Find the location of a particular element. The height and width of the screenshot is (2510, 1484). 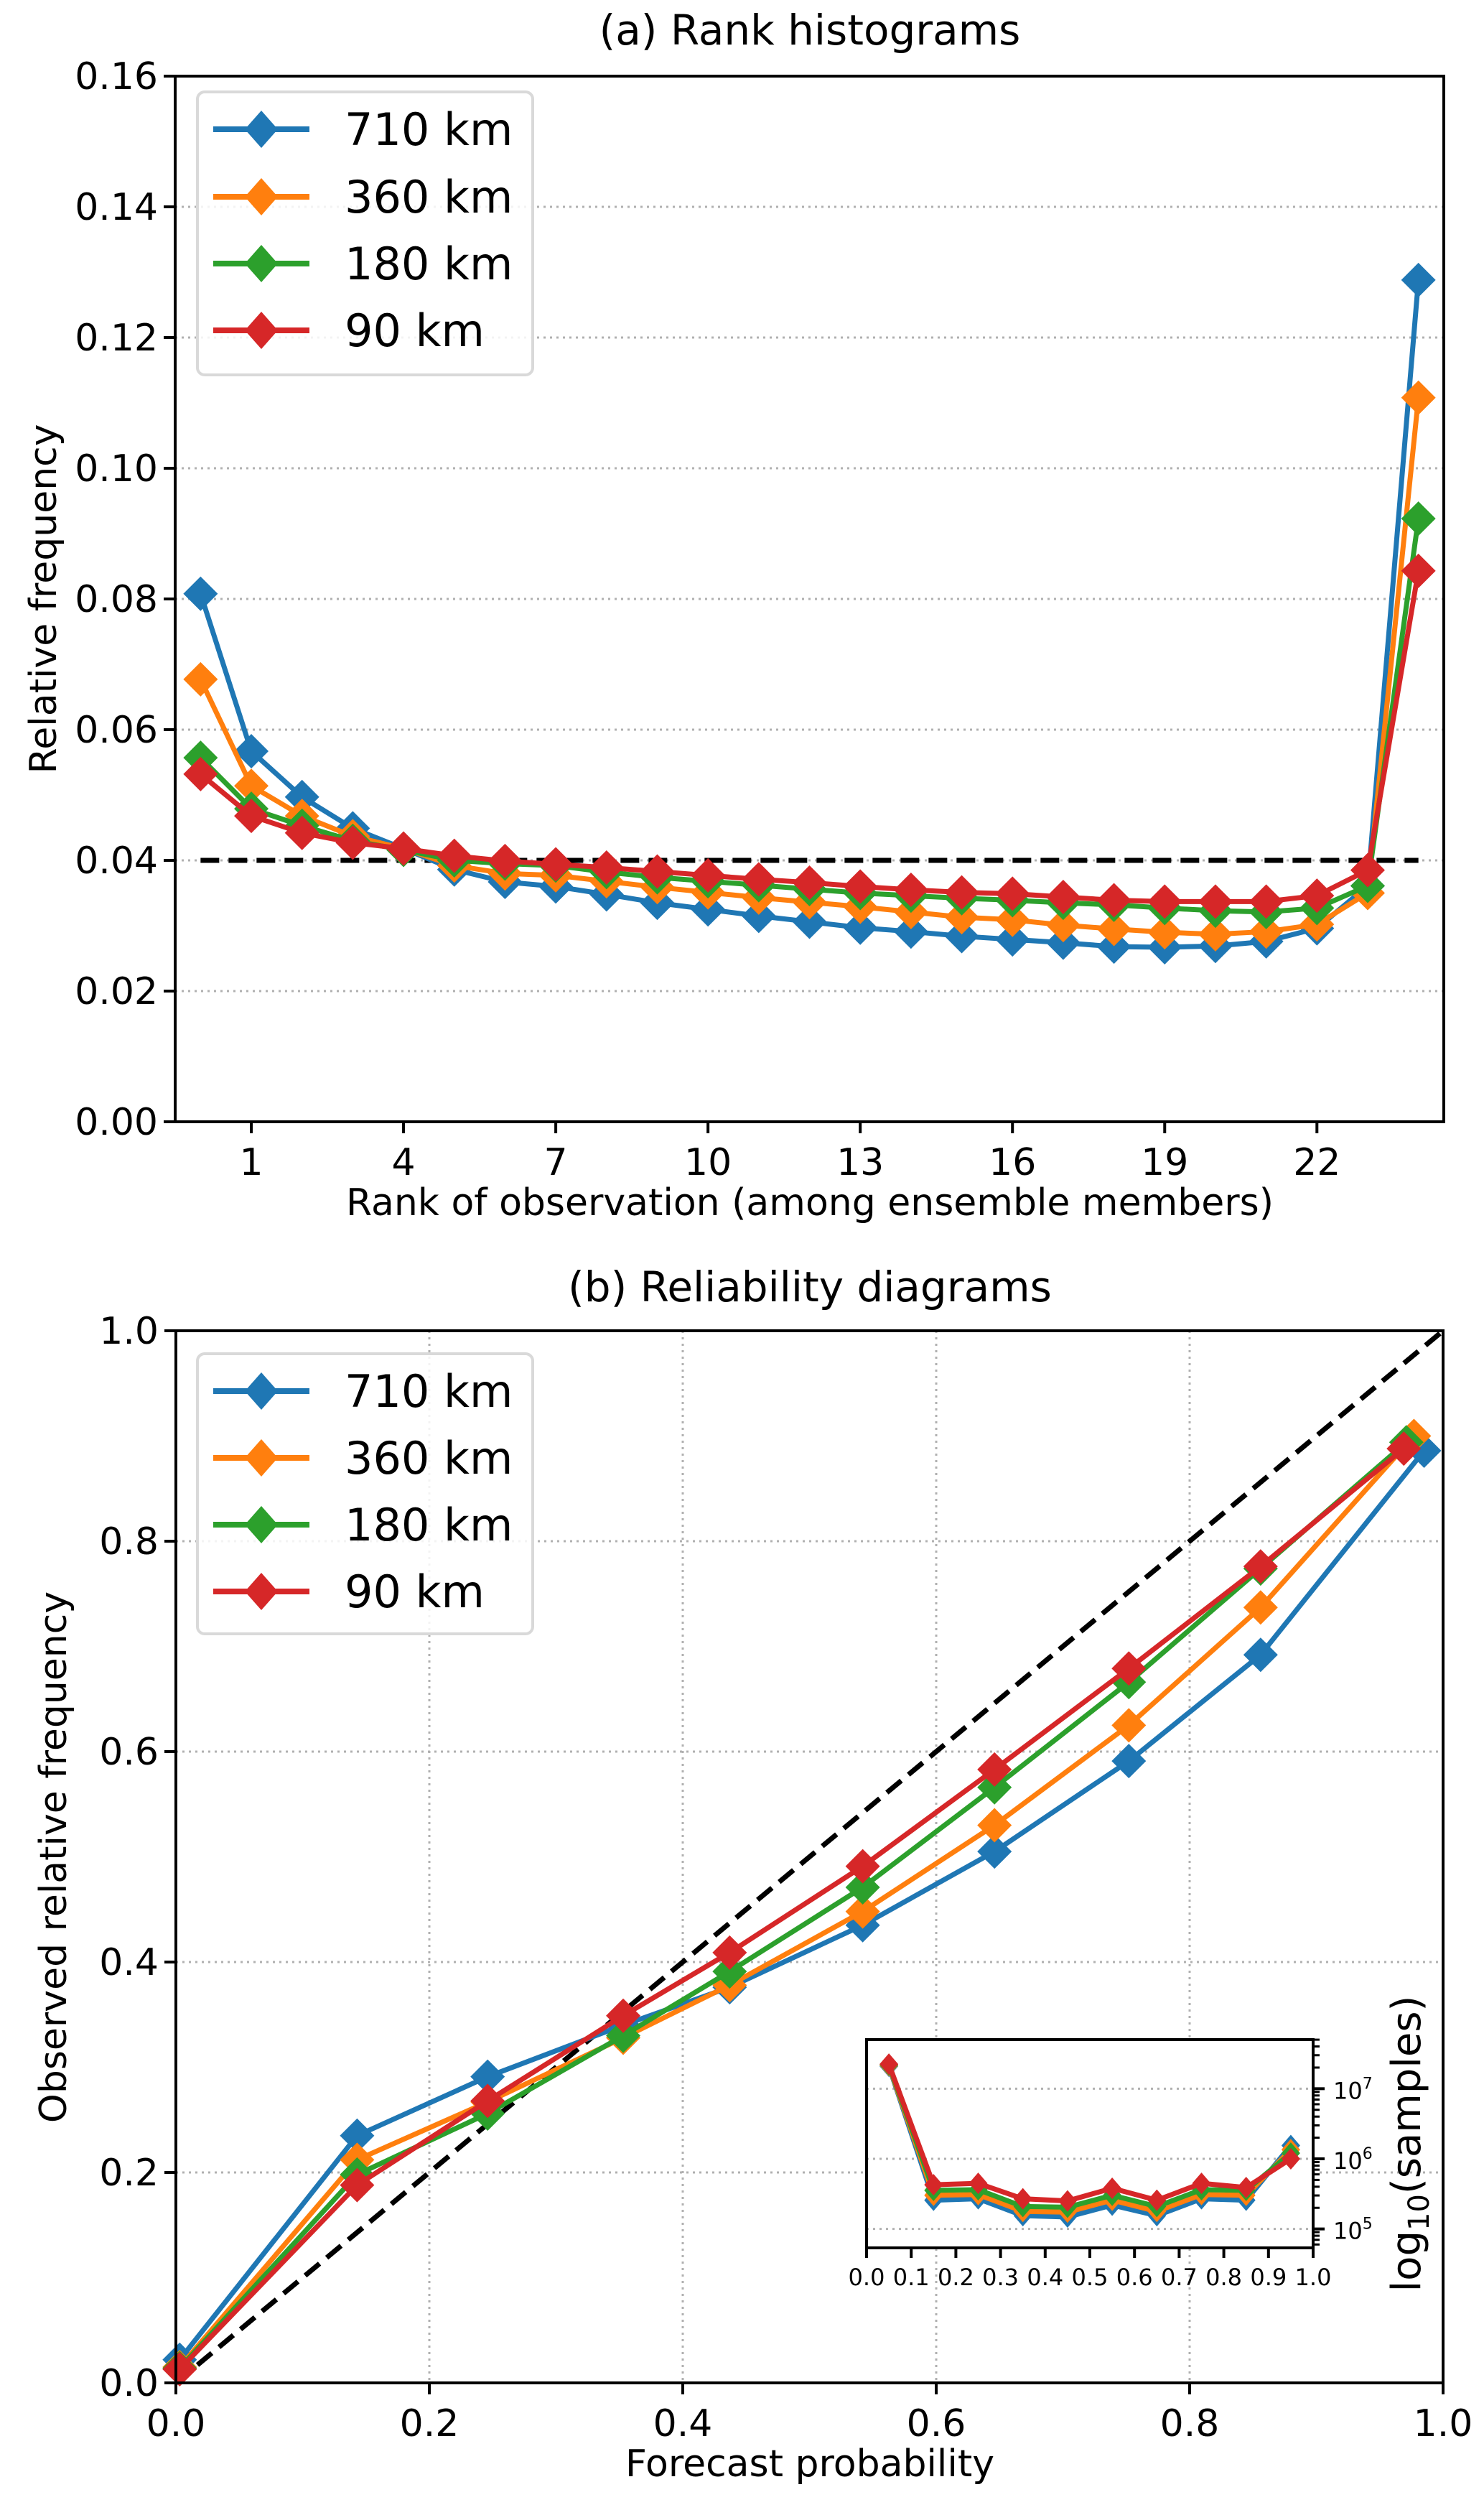

rank-x-tick-label: 22 is located at coordinates (1316, 1162).